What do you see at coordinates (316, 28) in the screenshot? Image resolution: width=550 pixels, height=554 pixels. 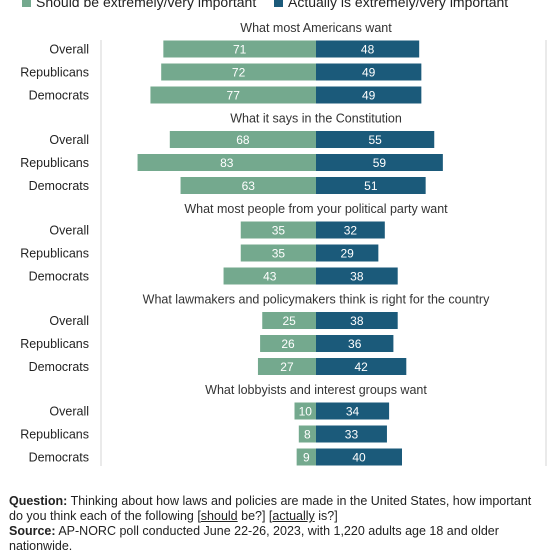 I see `panel-title: What most Americans want` at bounding box center [316, 28].